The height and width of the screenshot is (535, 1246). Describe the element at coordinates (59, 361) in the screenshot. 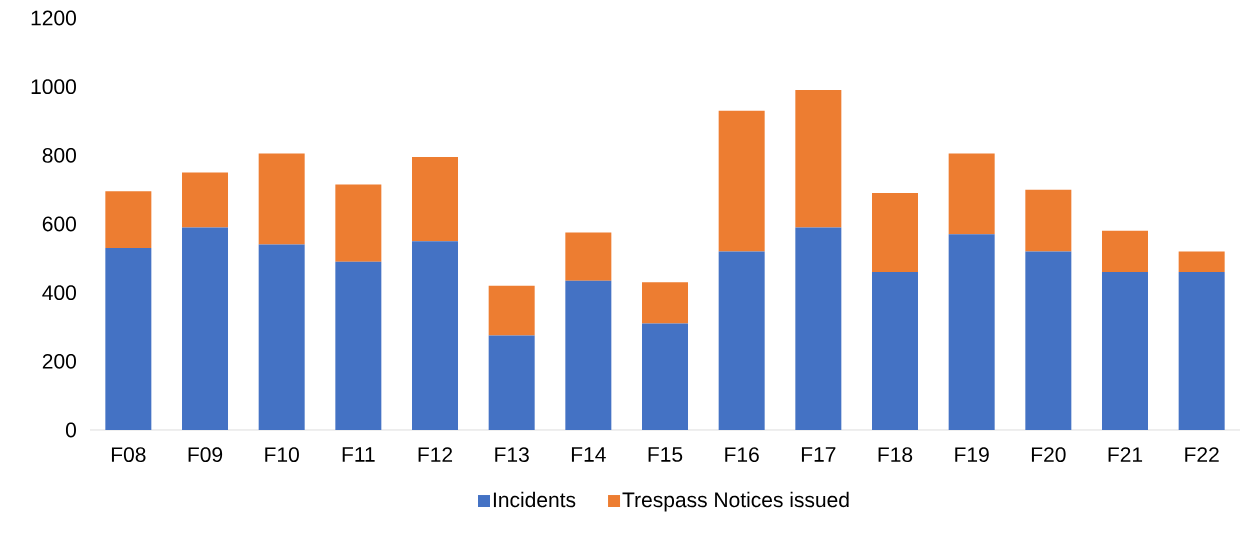

I see `y-tick-label: 200` at that location.